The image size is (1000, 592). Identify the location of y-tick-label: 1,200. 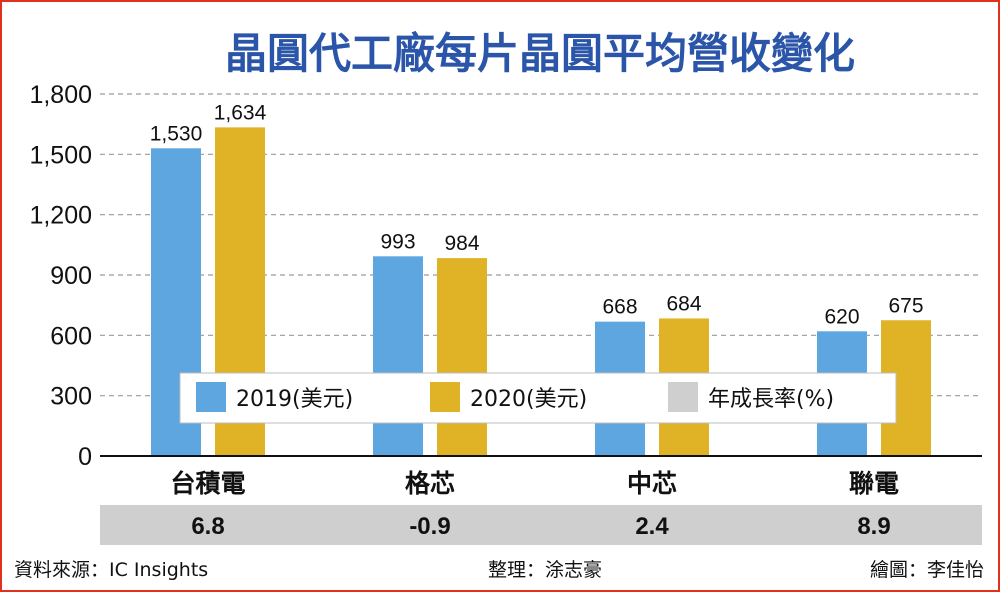
(60, 216).